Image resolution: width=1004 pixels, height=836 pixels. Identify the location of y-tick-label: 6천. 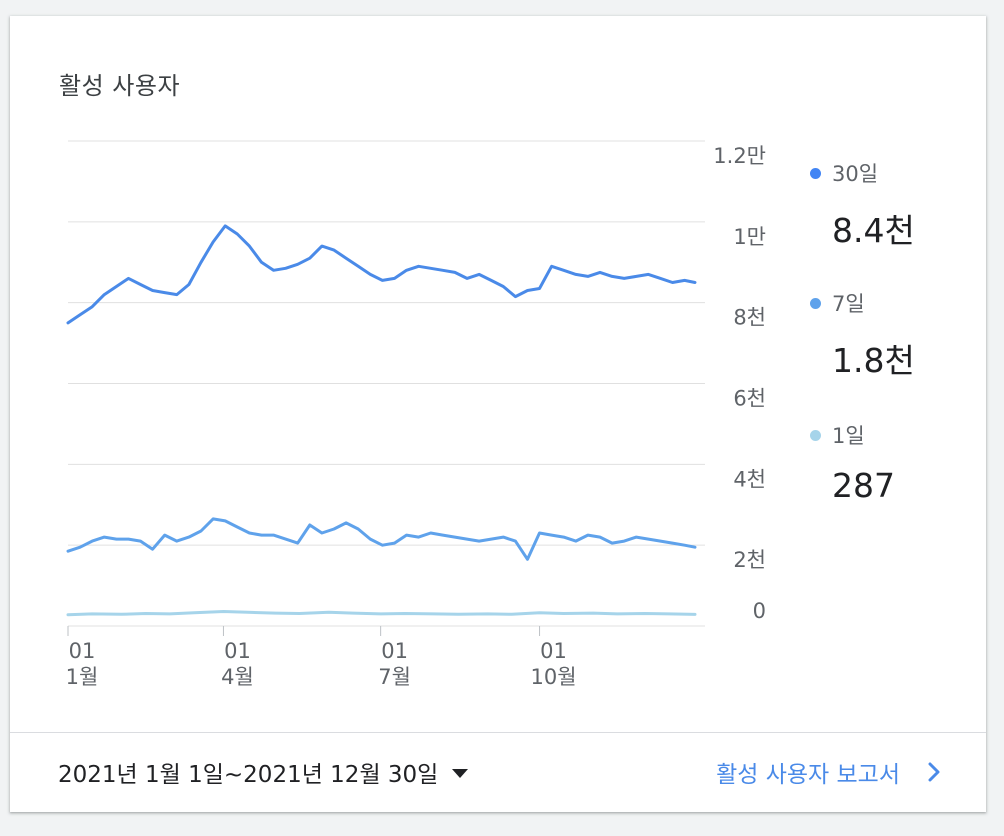
(749, 399).